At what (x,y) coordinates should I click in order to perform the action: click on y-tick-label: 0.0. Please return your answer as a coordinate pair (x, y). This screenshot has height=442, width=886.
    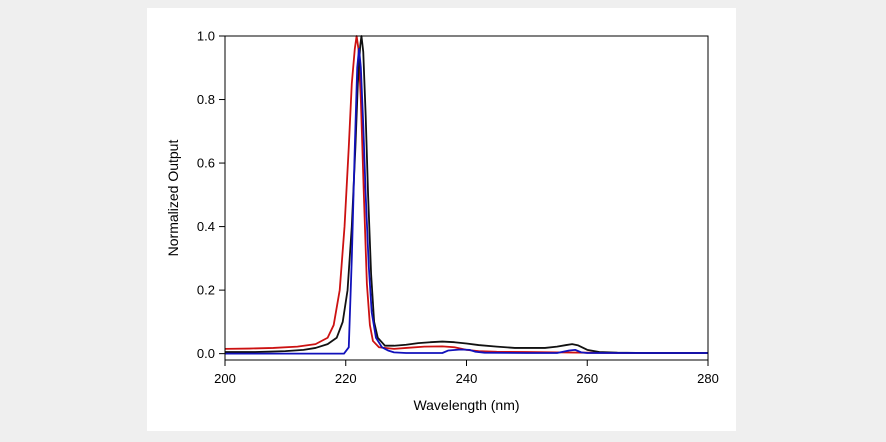
    Looking at the image, I should click on (206, 353).